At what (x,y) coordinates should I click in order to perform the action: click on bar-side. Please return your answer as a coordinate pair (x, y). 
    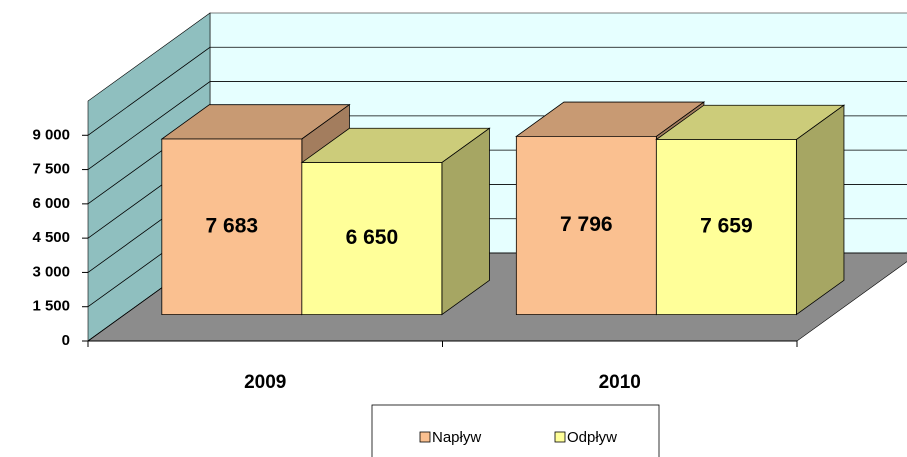
    Looking at the image, I should click on (820, 210).